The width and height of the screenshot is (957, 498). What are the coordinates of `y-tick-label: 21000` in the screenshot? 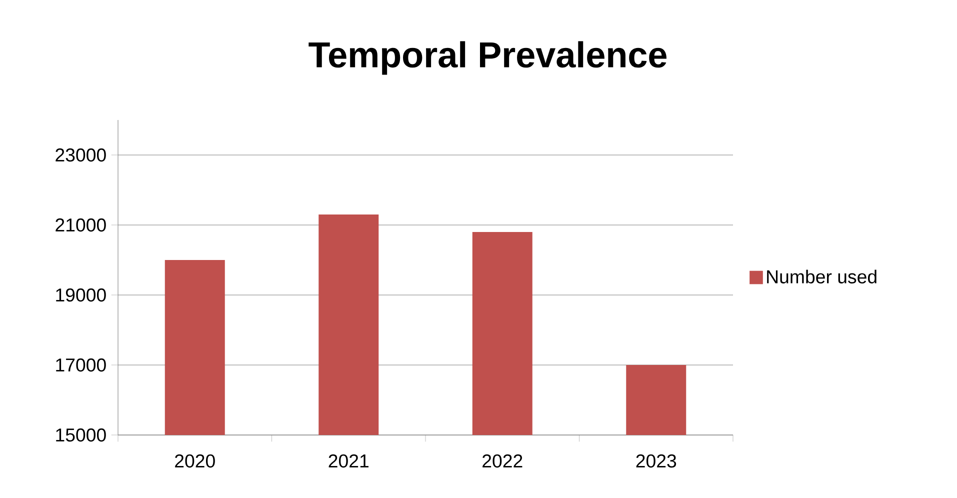 It's located at (81, 225).